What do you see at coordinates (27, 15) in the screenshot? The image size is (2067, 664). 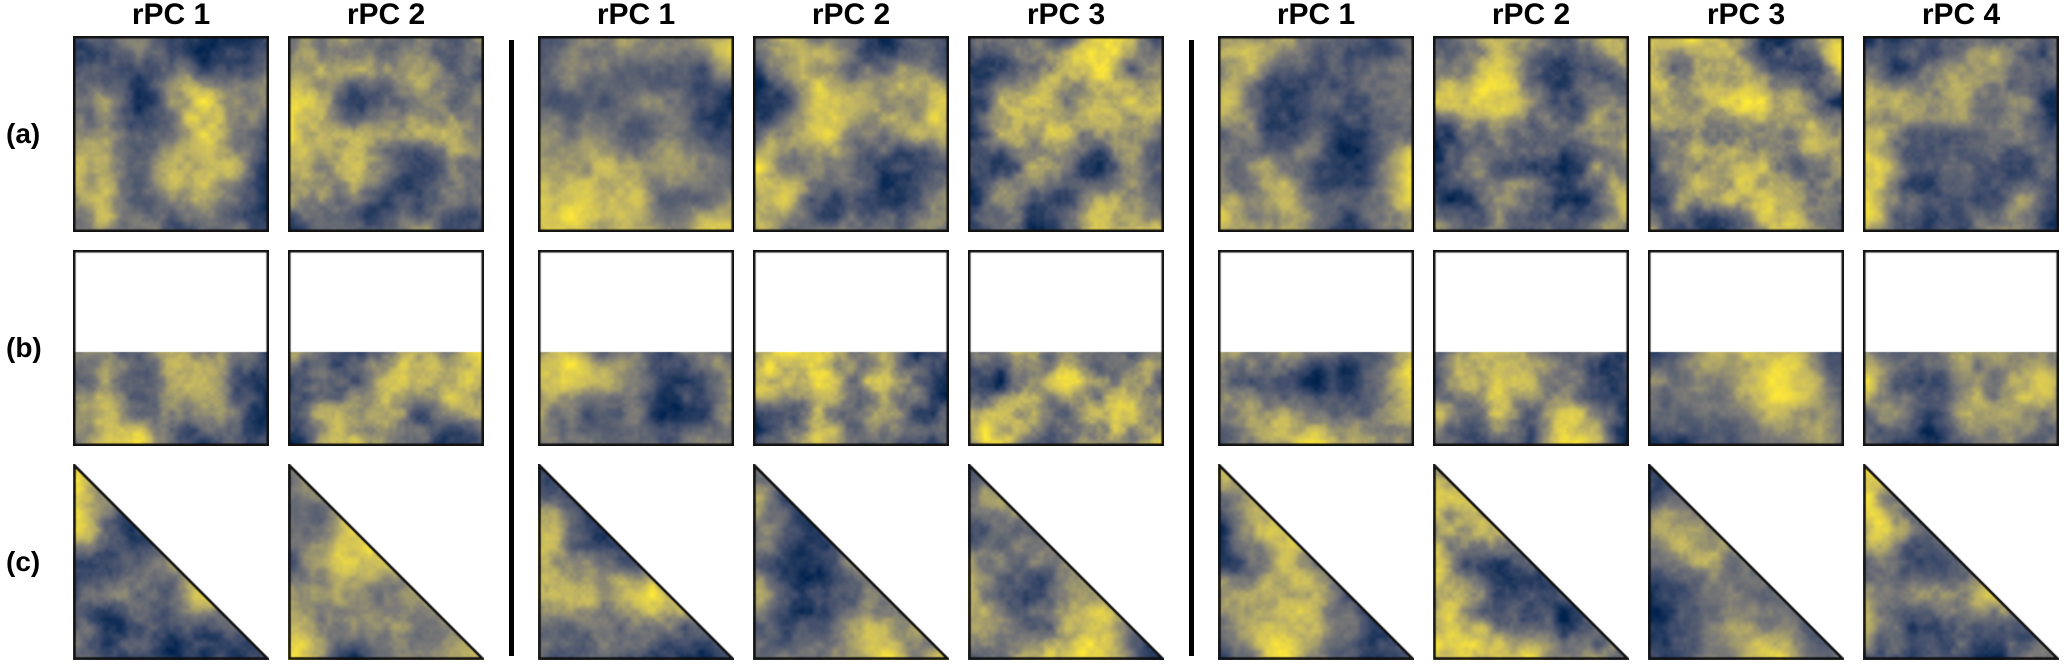 I see `header-spacer` at bounding box center [27, 15].